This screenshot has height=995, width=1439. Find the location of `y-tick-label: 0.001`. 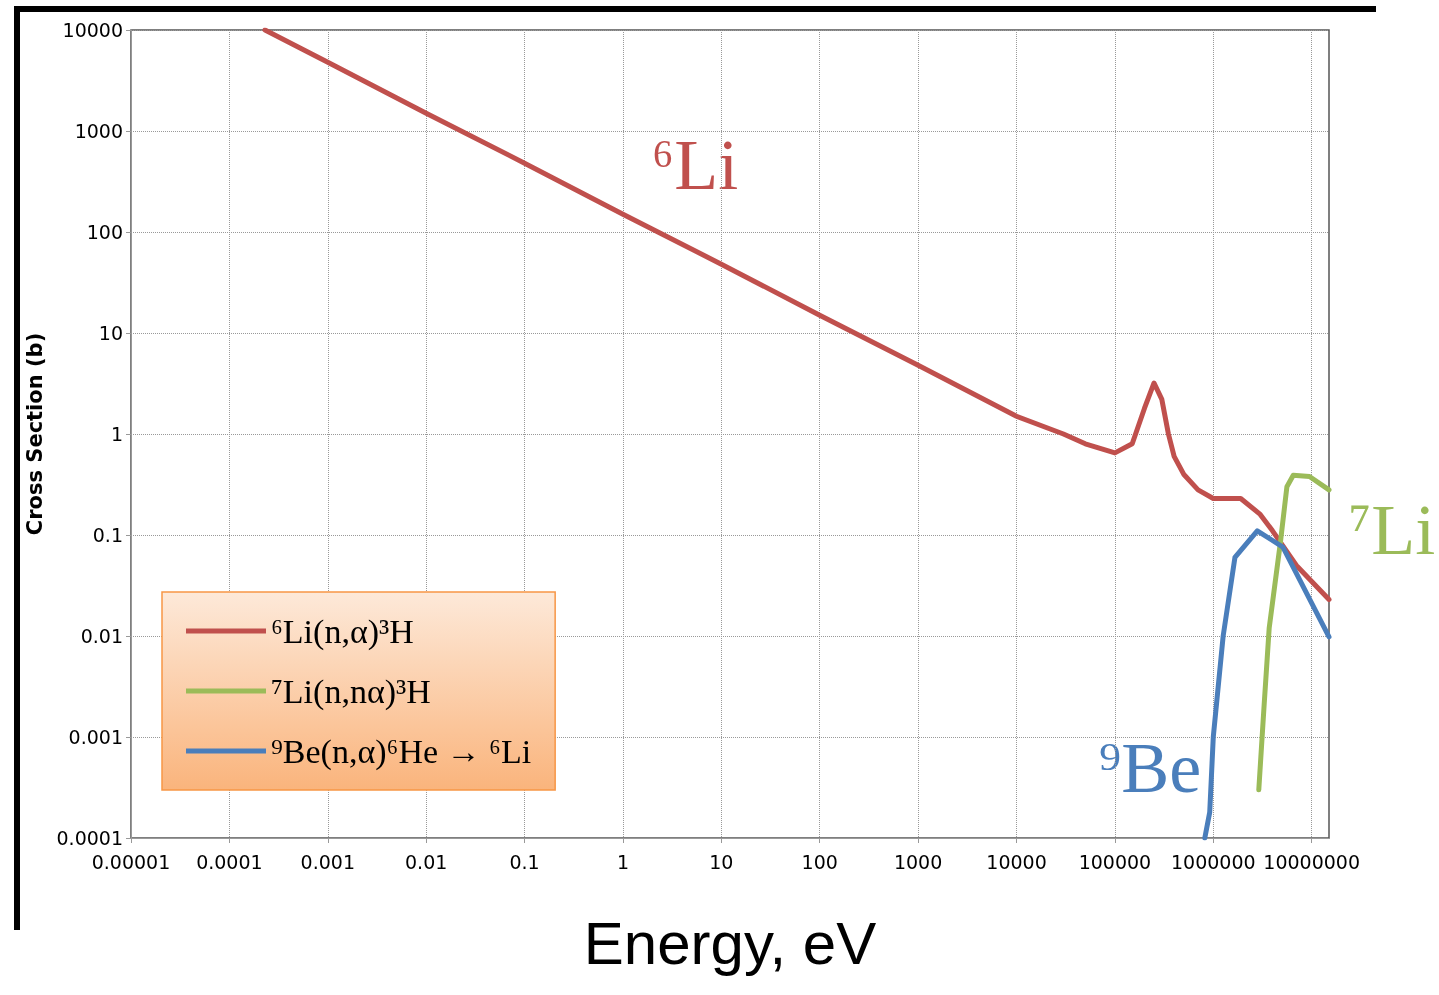

y-tick-label: 0.001 is located at coordinates (95, 737).